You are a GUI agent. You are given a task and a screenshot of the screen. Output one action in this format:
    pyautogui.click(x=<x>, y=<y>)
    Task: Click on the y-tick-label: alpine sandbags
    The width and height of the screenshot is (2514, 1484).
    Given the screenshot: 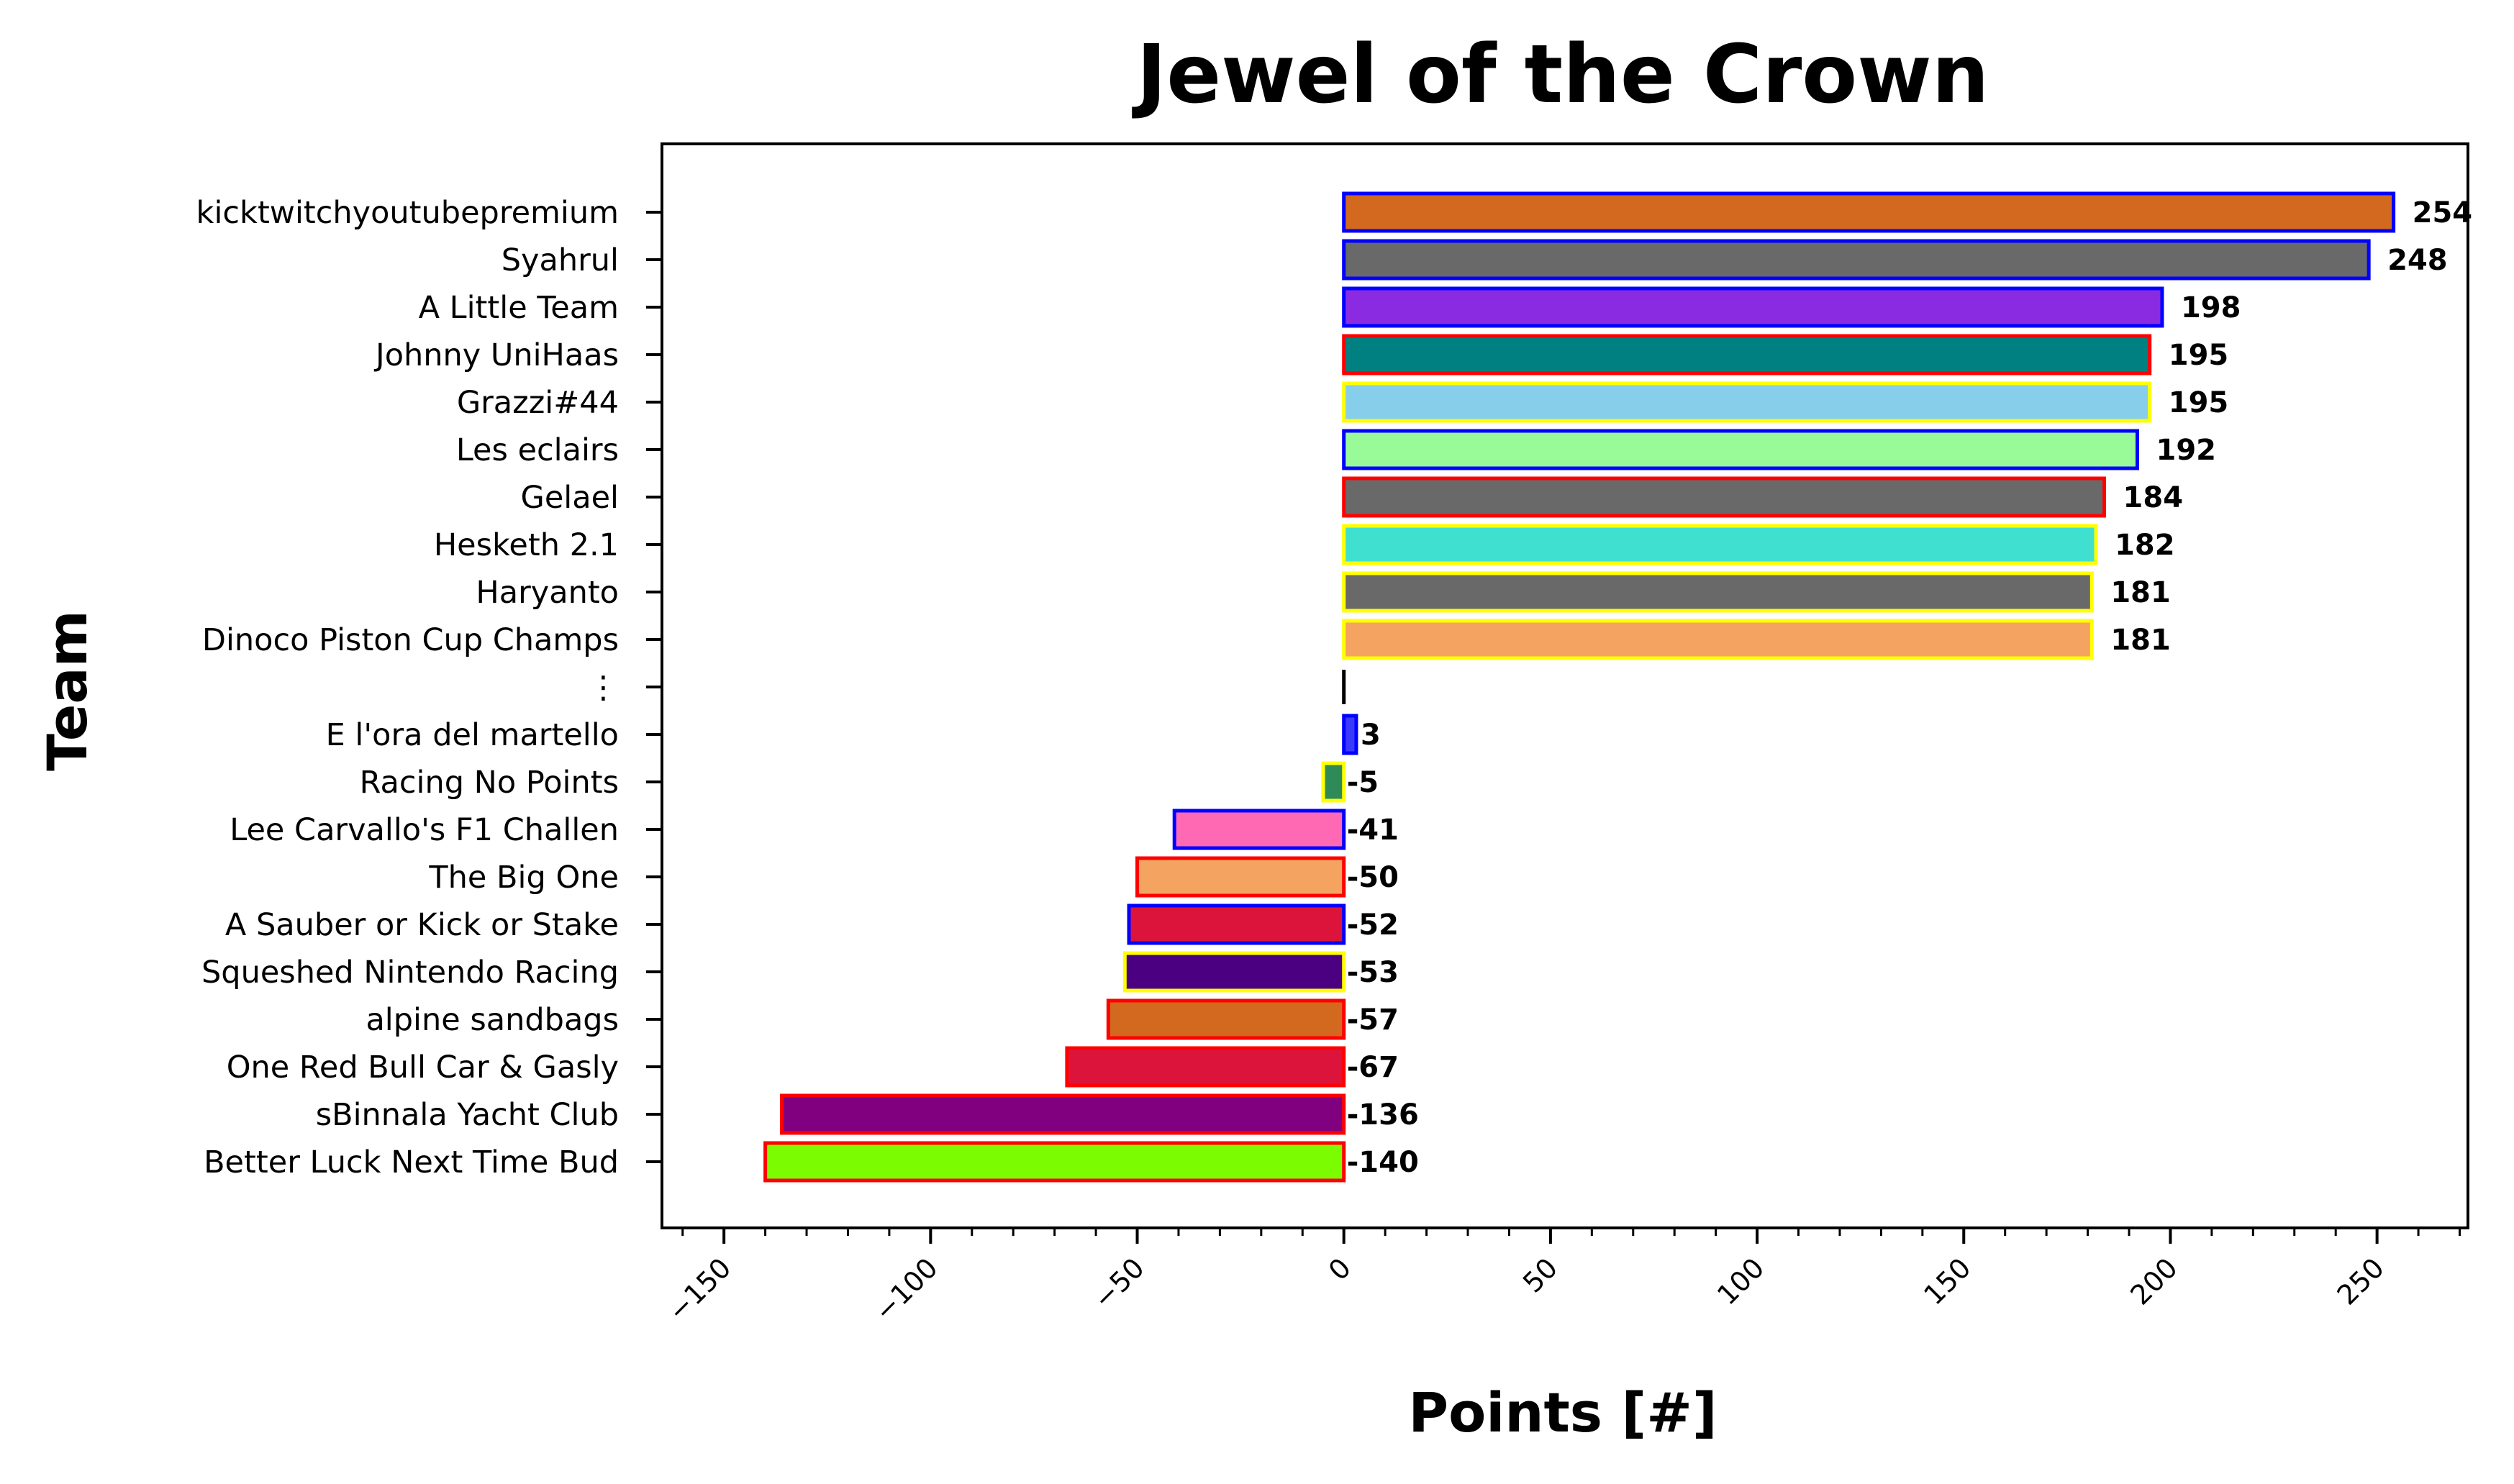 What is the action you would take?
    pyautogui.click(x=493, y=1020)
    